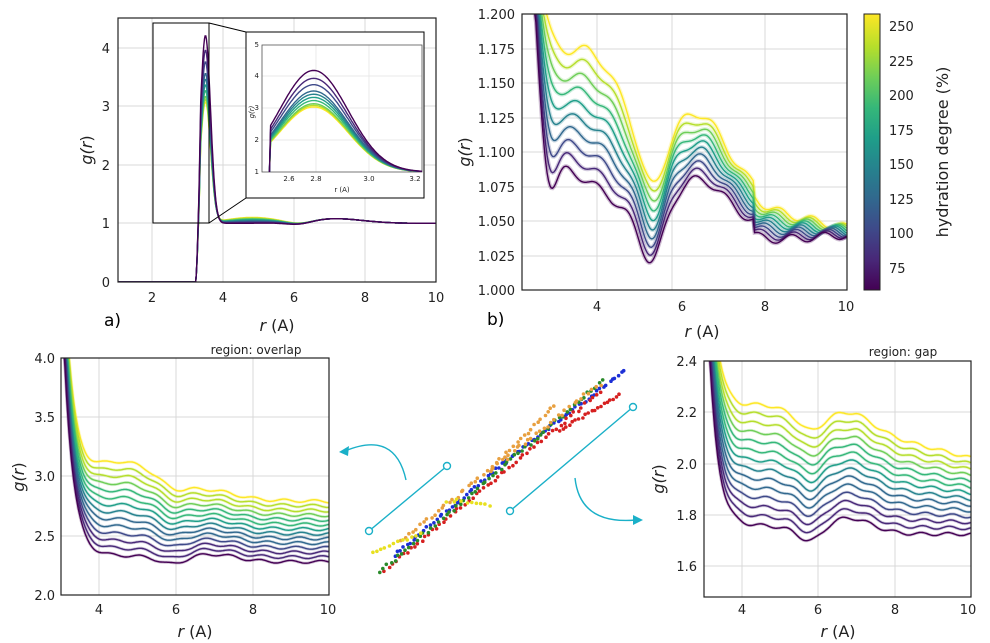 This screenshot has width=990, height=643. I want to click on ytick-d: 2.2, so click(686, 413).